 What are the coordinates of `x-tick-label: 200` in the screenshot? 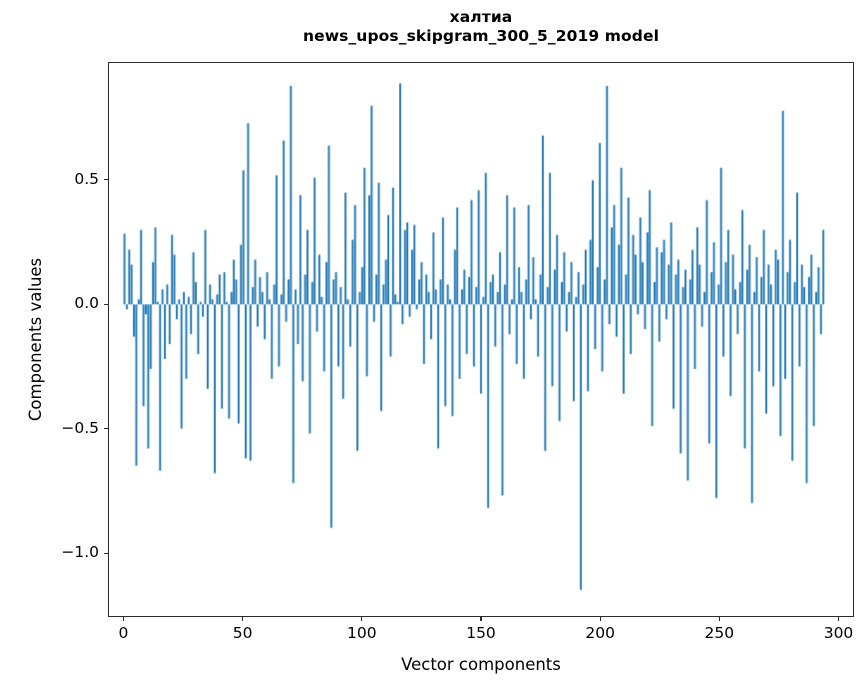 It's located at (600, 633).